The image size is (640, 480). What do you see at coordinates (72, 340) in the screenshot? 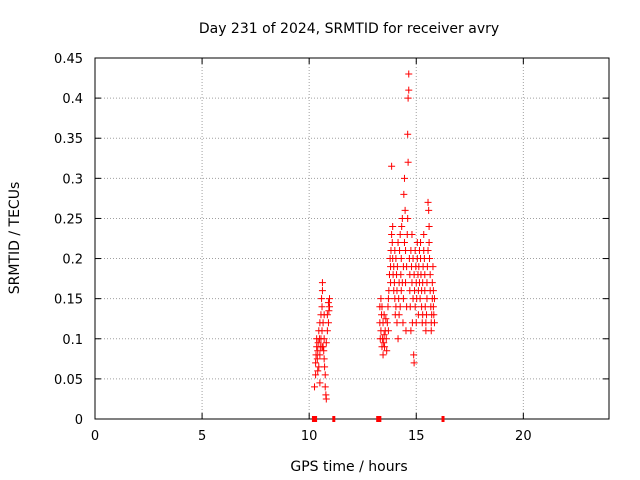
I see `y-tick-label: 0.1` at bounding box center [72, 340].